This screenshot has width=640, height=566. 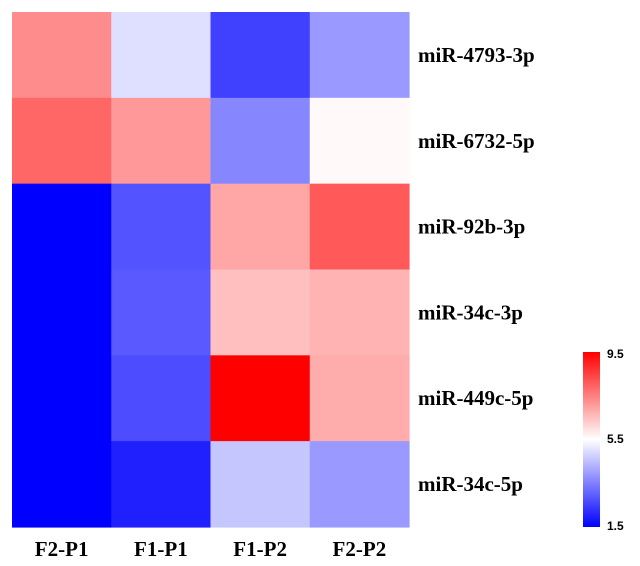 What do you see at coordinates (260, 549) in the screenshot?
I see `column-label: F1-P2` at bounding box center [260, 549].